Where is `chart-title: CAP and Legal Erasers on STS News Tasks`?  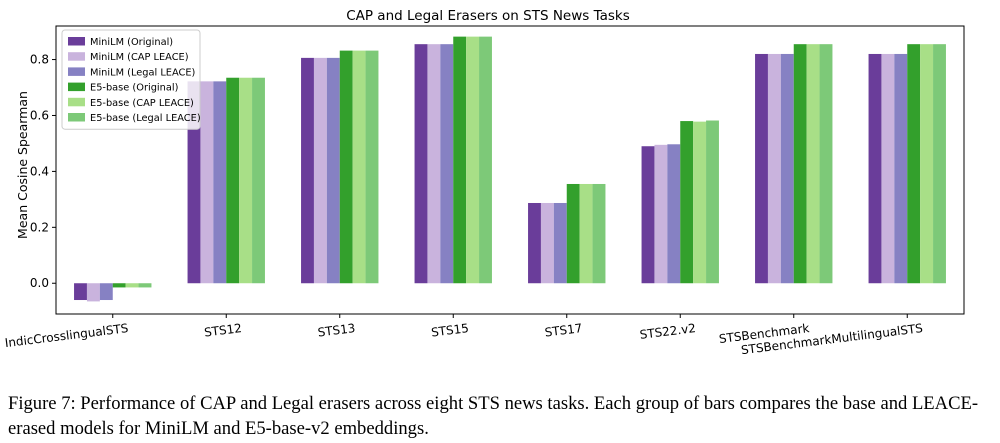
chart-title: CAP and Legal Erasers on STS News Tasks is located at coordinates (488, 16).